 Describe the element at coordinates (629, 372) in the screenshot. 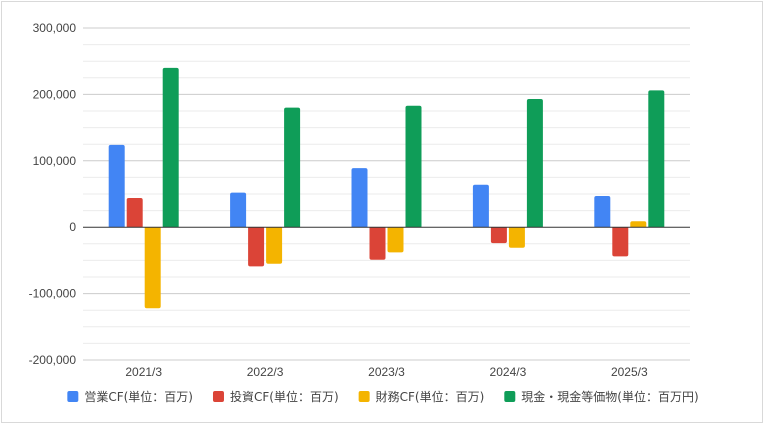

I see `x-tick-label: 2025/3` at that location.